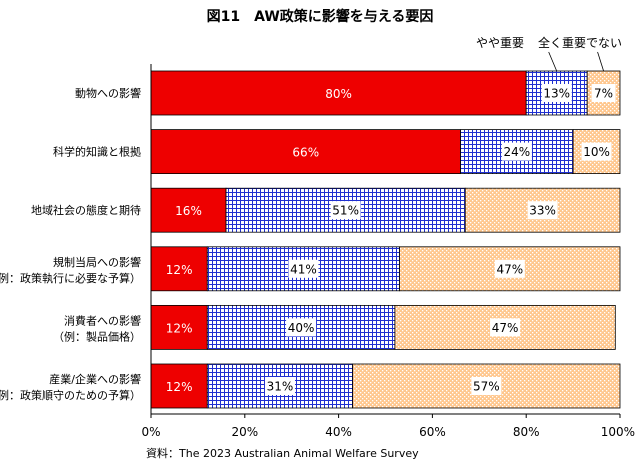 This screenshot has width=640, height=463. I want to click on data-label: 10%, so click(596, 152).